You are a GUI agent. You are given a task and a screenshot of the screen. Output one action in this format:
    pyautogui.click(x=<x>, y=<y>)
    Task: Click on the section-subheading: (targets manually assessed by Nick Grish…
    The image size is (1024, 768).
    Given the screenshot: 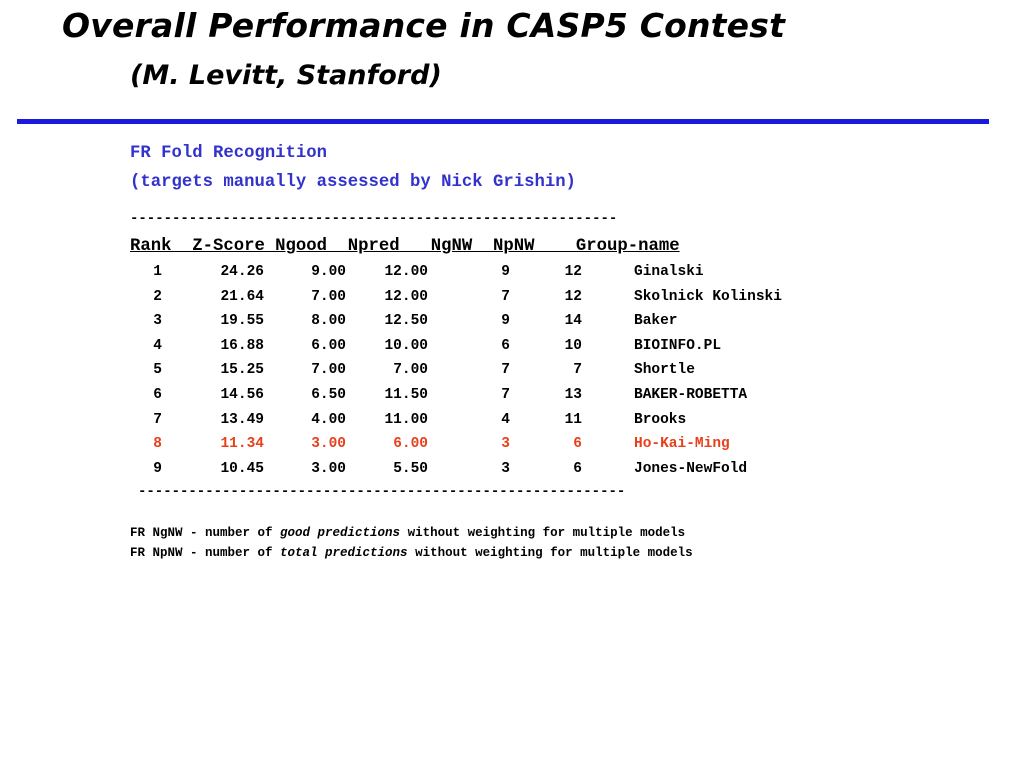 What is the action you would take?
    pyautogui.click(x=353, y=182)
    